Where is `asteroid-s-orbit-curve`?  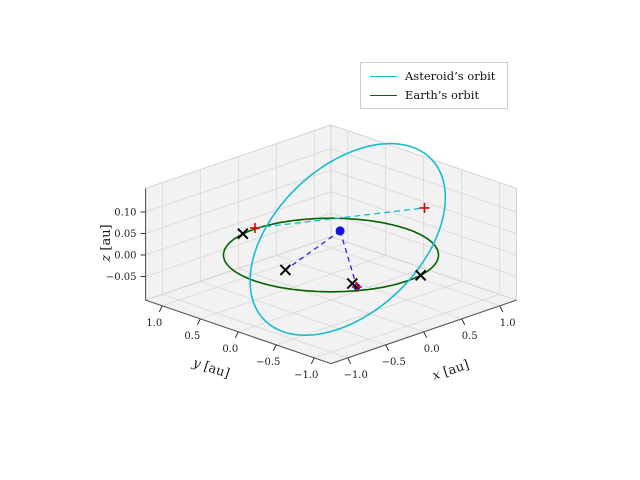 asteroid-s-orbit-curve is located at coordinates (348, 239).